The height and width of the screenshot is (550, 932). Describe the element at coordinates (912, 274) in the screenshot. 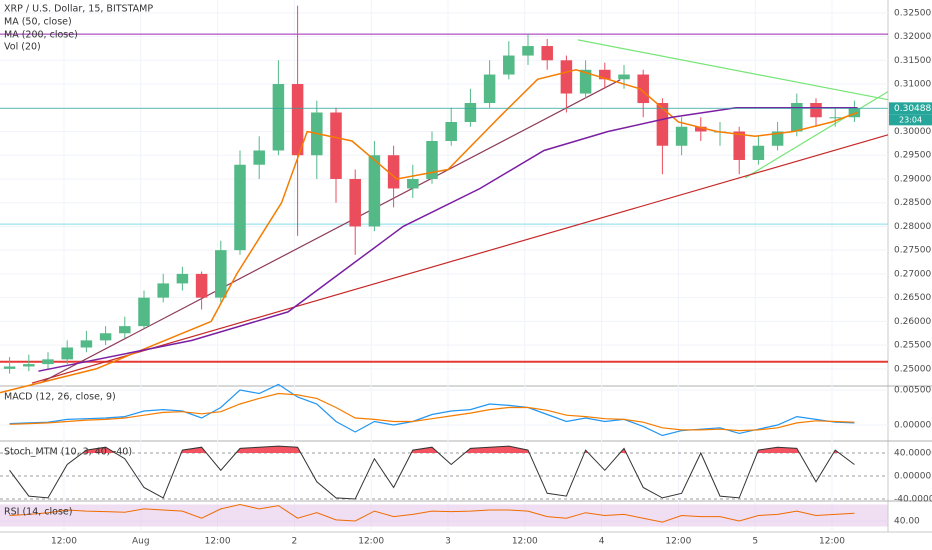

I see `y-tick-label: 0.27000` at that location.